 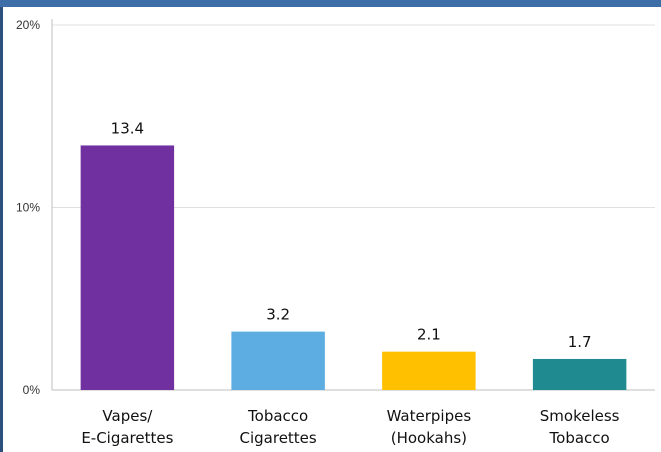 What do you see at coordinates (580, 416) in the screenshot?
I see `category-label: Smokeless` at bounding box center [580, 416].